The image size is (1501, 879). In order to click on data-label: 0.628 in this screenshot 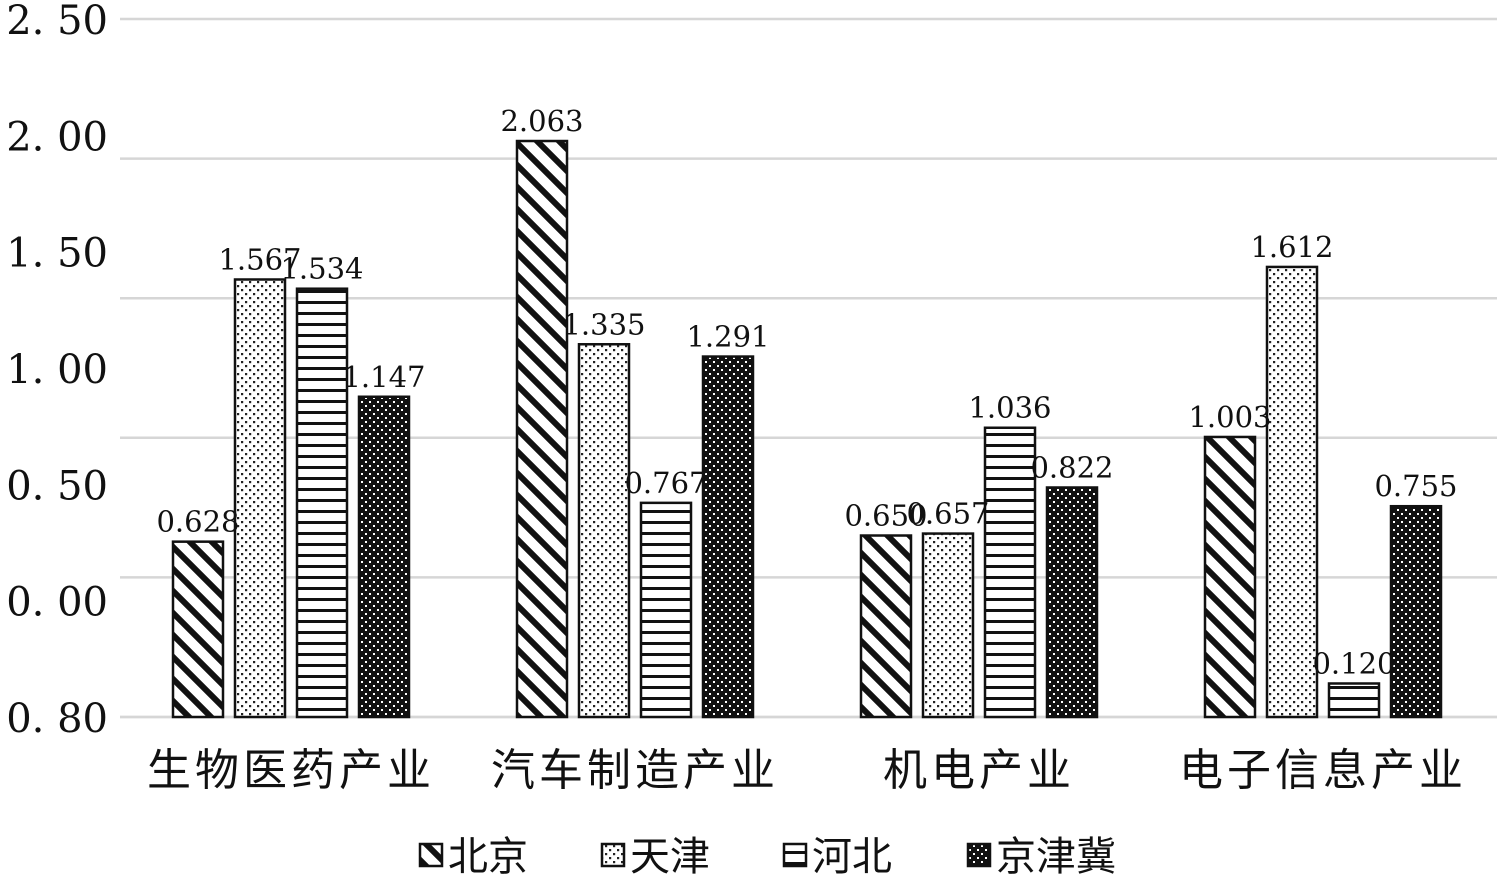, I will do `click(197, 522)`.